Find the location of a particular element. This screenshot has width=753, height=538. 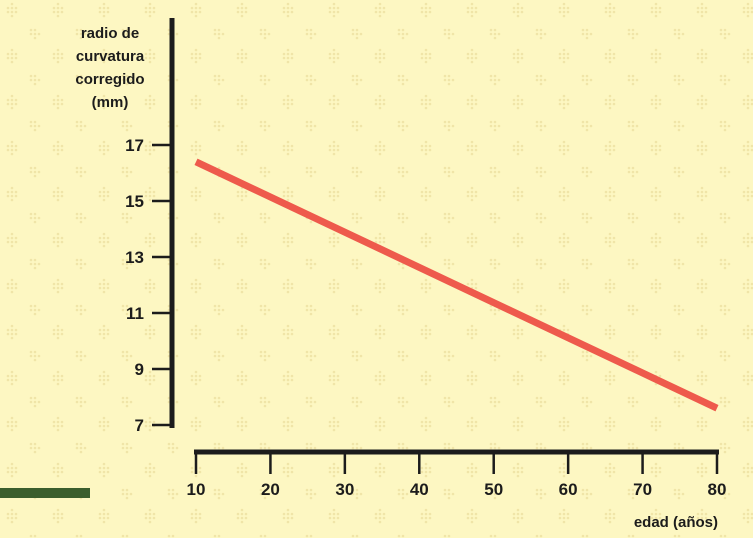

x-tick-label: 70 is located at coordinates (642, 489).